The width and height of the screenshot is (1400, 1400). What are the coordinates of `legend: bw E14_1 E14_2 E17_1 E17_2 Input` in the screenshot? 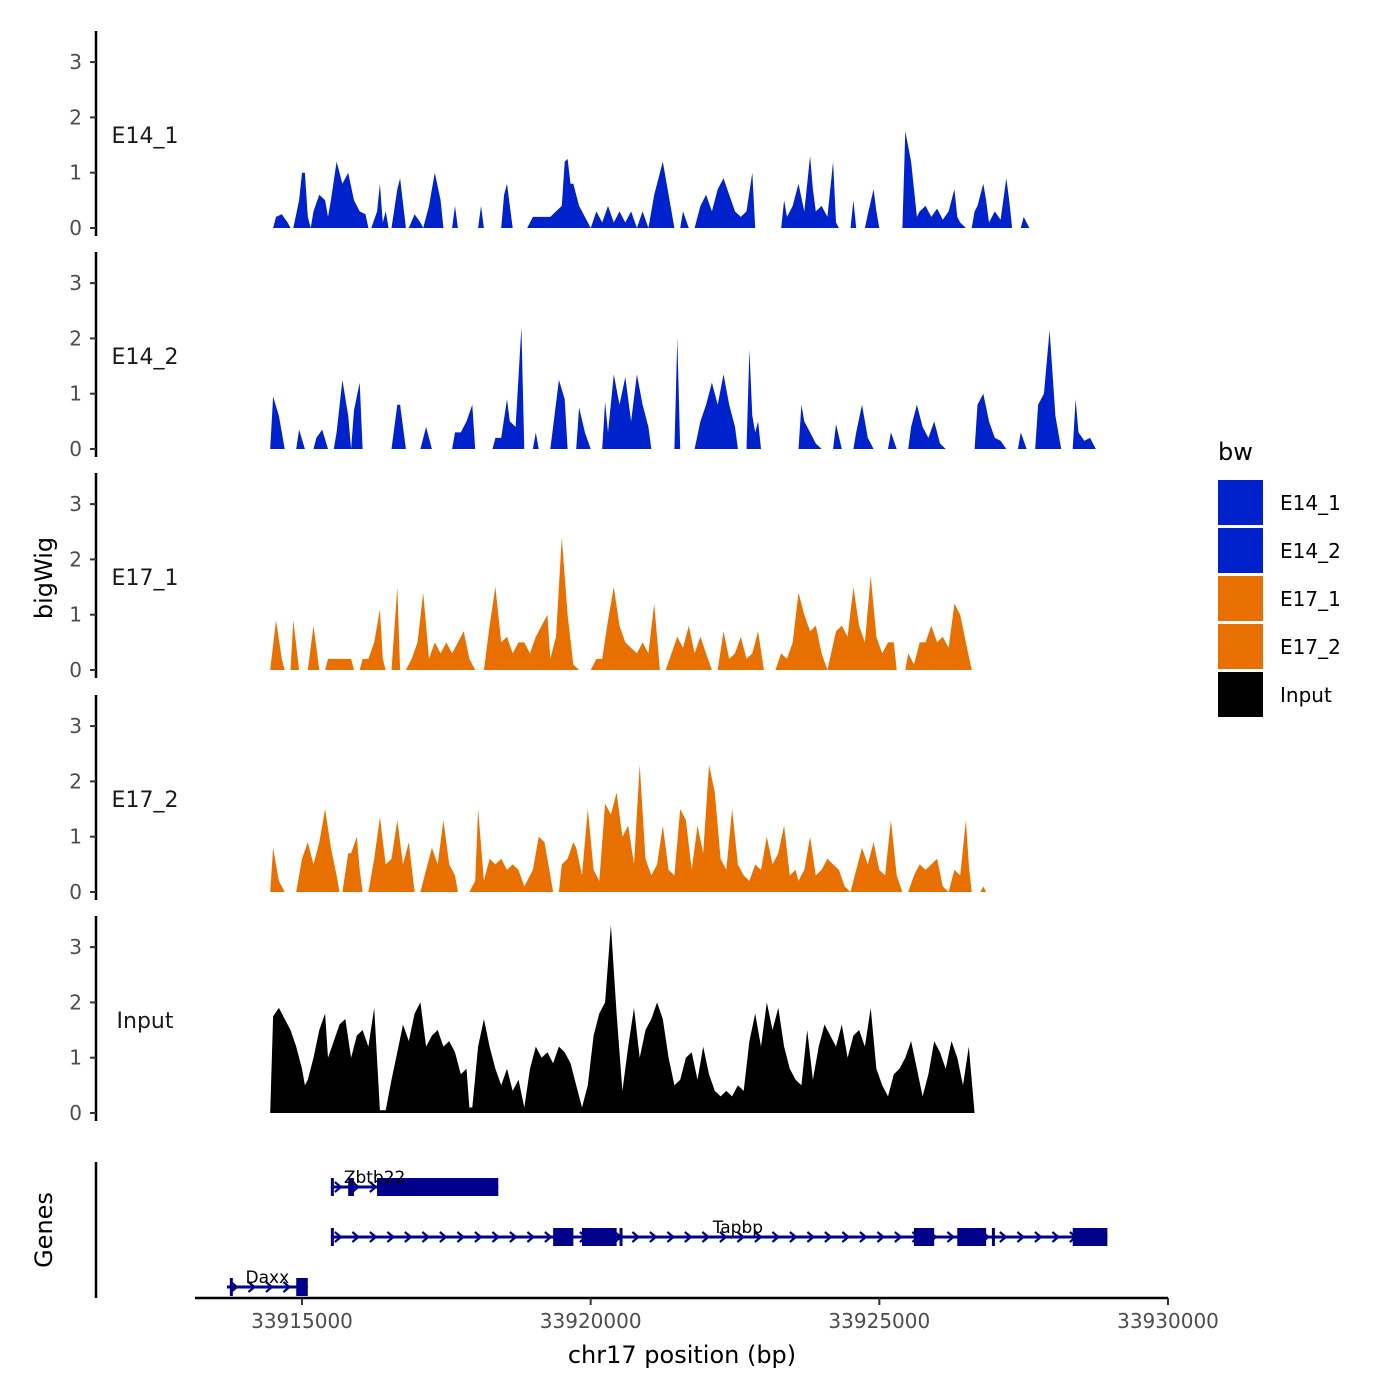 It's located at (1279, 577).